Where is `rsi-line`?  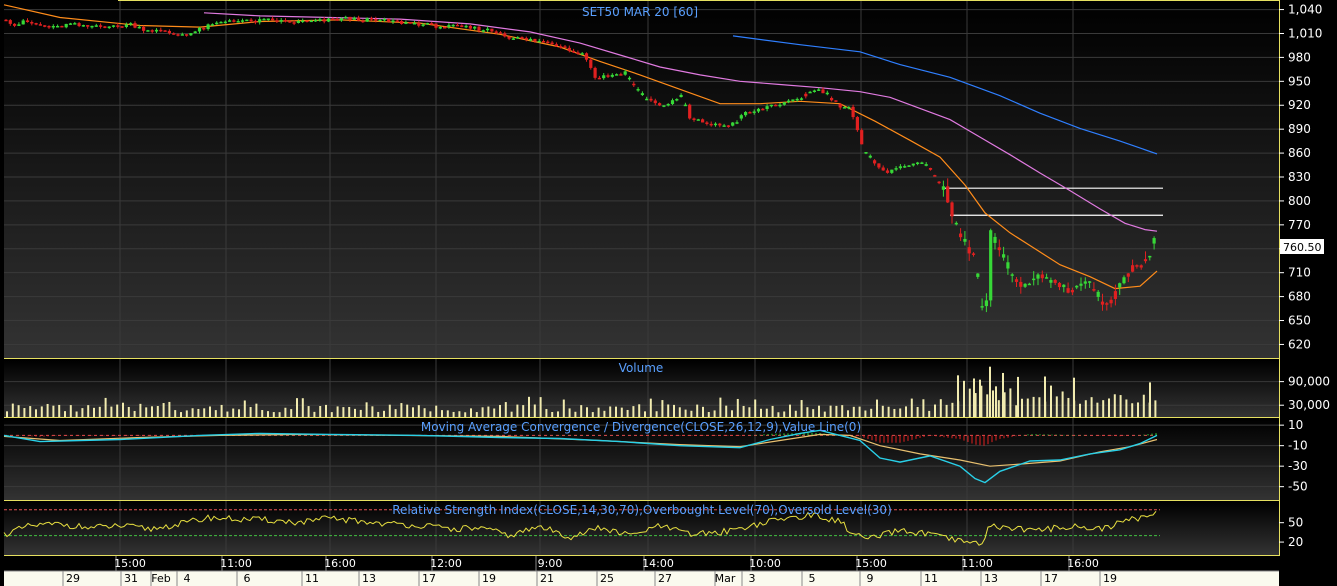 rsi-line is located at coordinates (580, 528).